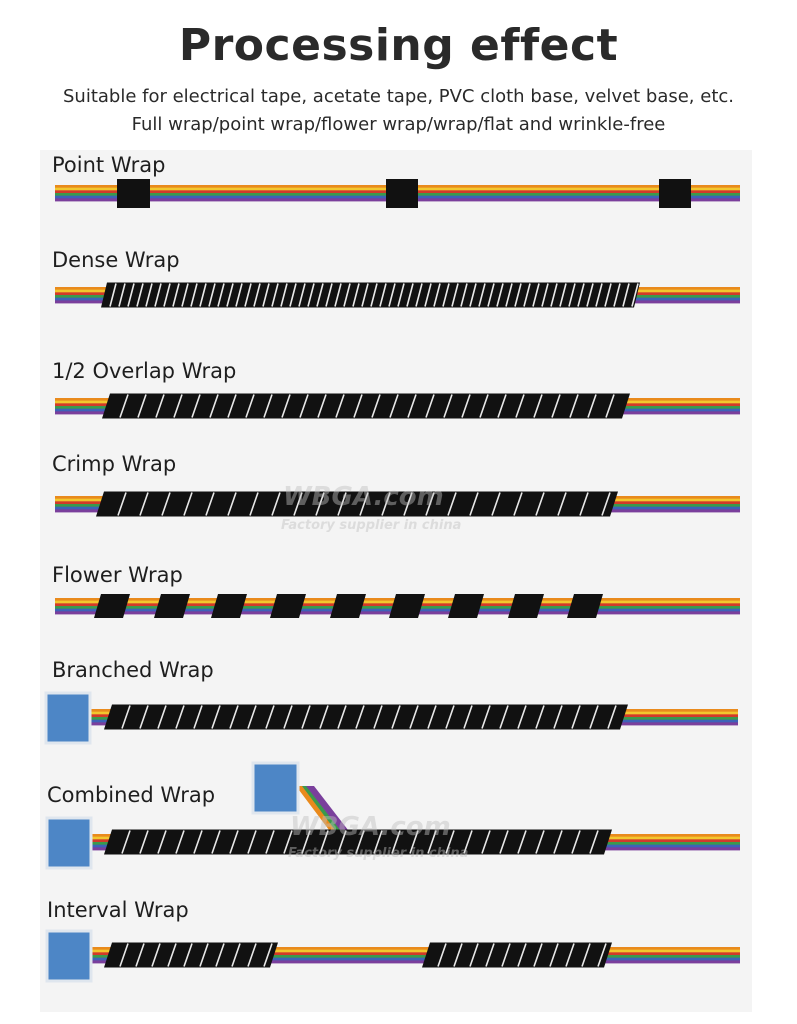 The height and width of the screenshot is (1024, 797). Describe the element at coordinates (68, 718) in the screenshot. I see `branched-connector` at that location.